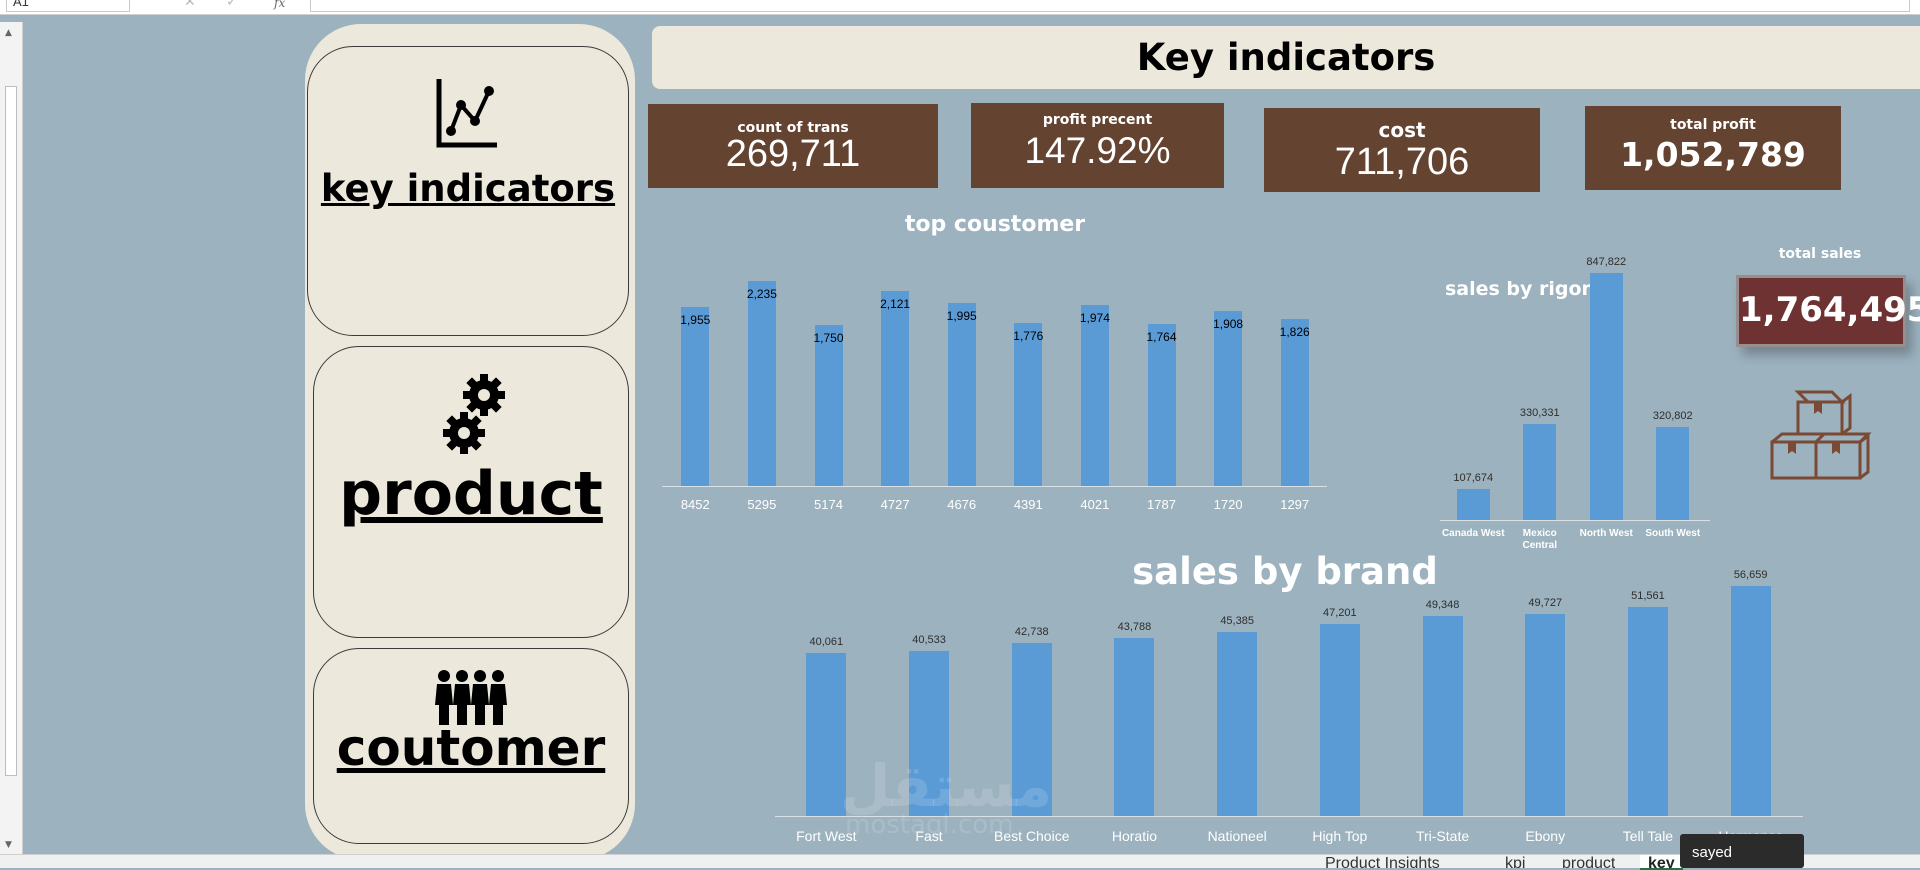 This screenshot has height=870, width=1920. I want to click on top-customer-category-label: 1297, so click(1295, 504).